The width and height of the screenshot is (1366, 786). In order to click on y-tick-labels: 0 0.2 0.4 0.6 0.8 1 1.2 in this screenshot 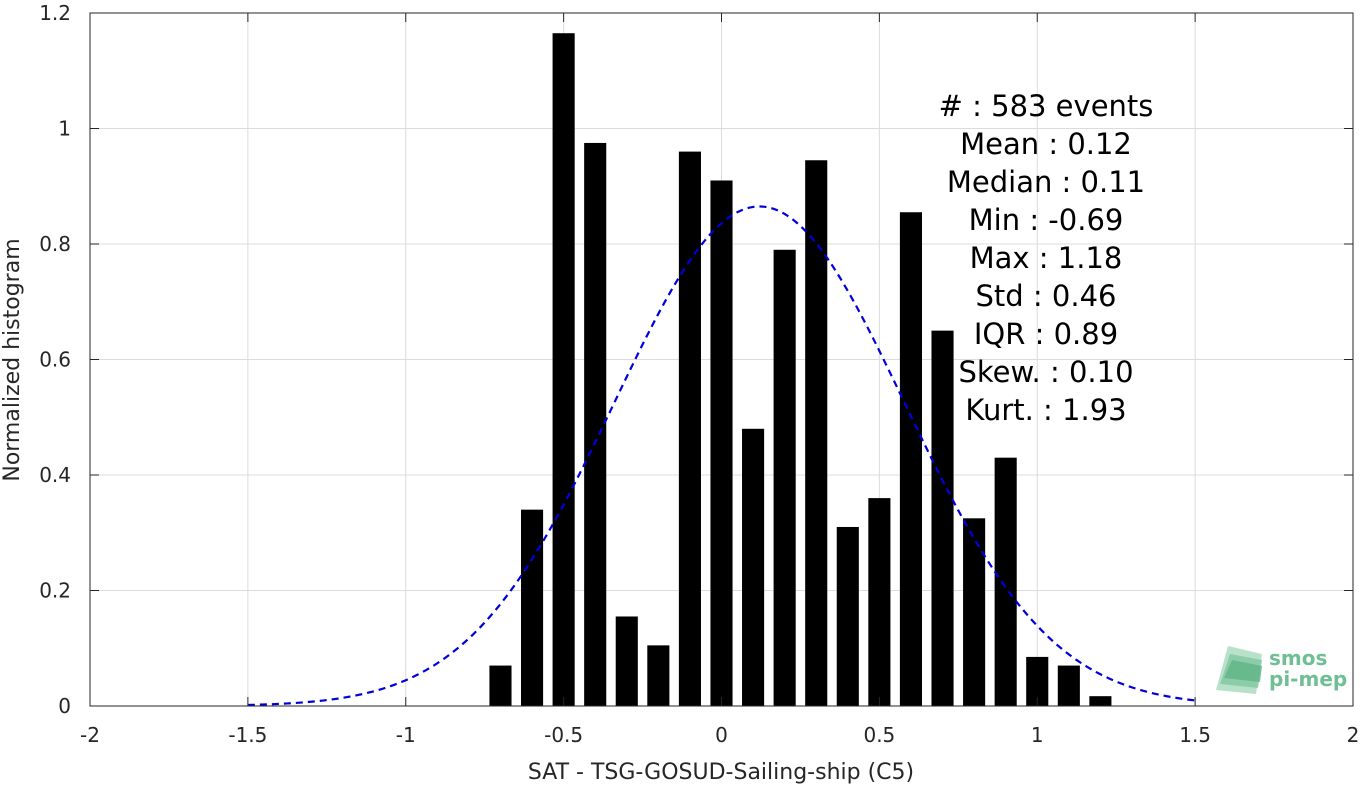, I will do `click(55, 359)`.